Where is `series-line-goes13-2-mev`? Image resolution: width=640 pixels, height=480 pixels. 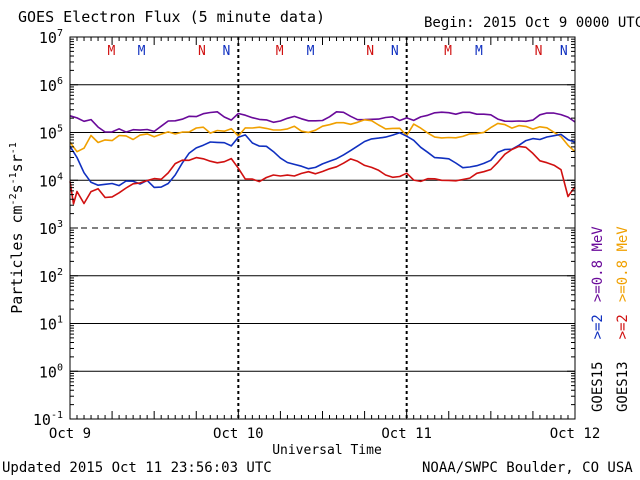
series-line-goes13-2-mev is located at coordinates (322, 175).